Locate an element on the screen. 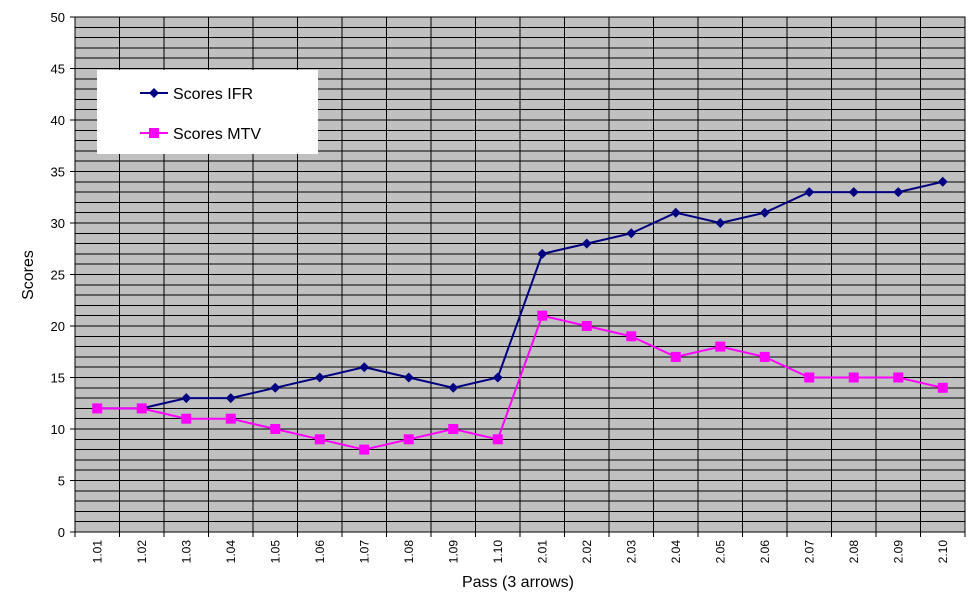 The image size is (970, 604). x-tick-label: 2.01 is located at coordinates (542, 552).